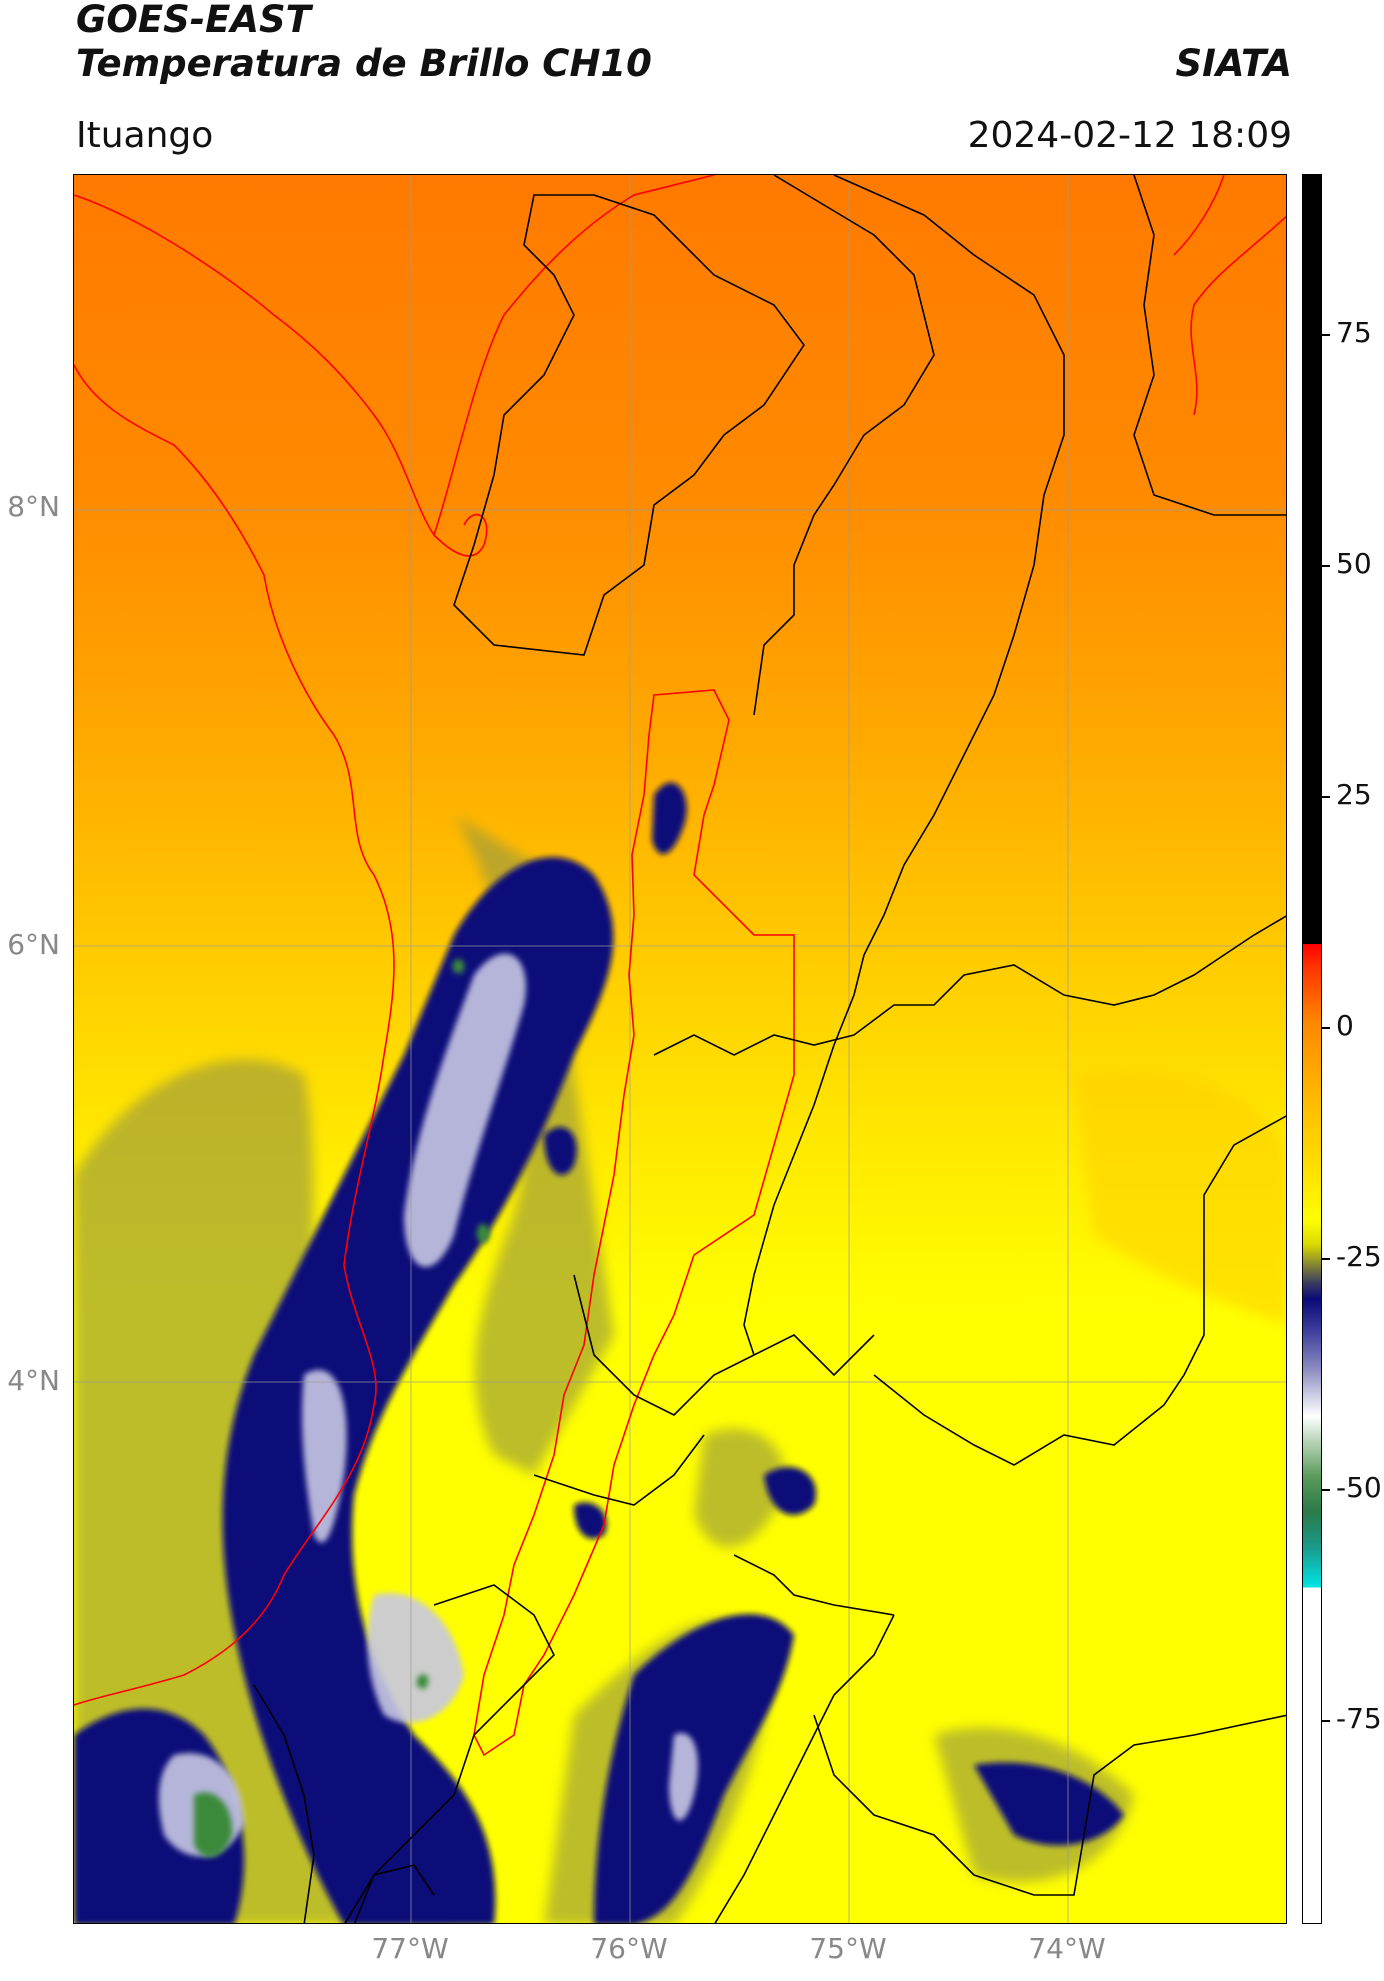 The width and height of the screenshot is (1384, 1981). Describe the element at coordinates (634, 1223) in the screenshot. I see `basin-outline` at that location.